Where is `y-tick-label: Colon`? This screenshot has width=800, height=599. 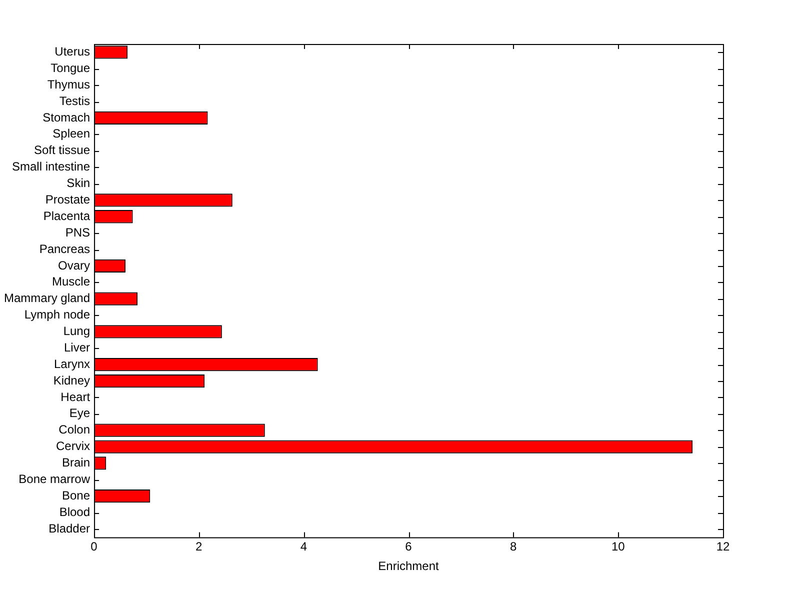
y-tick-label: Colon is located at coordinates (74, 429).